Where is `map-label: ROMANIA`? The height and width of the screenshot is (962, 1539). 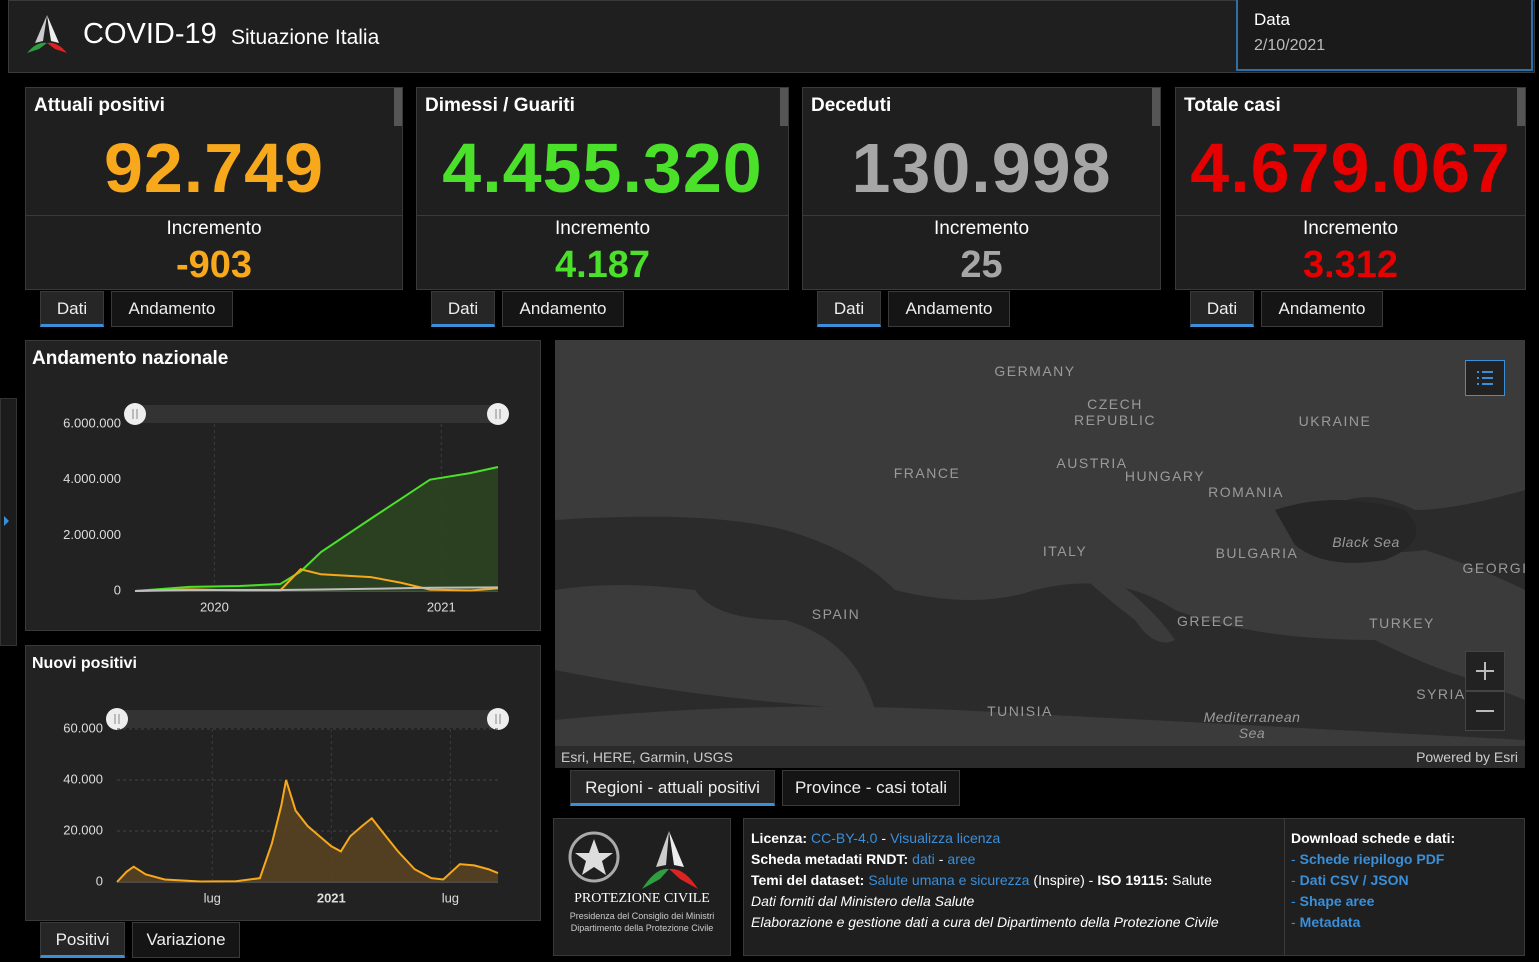 map-label: ROMANIA is located at coordinates (1246, 492).